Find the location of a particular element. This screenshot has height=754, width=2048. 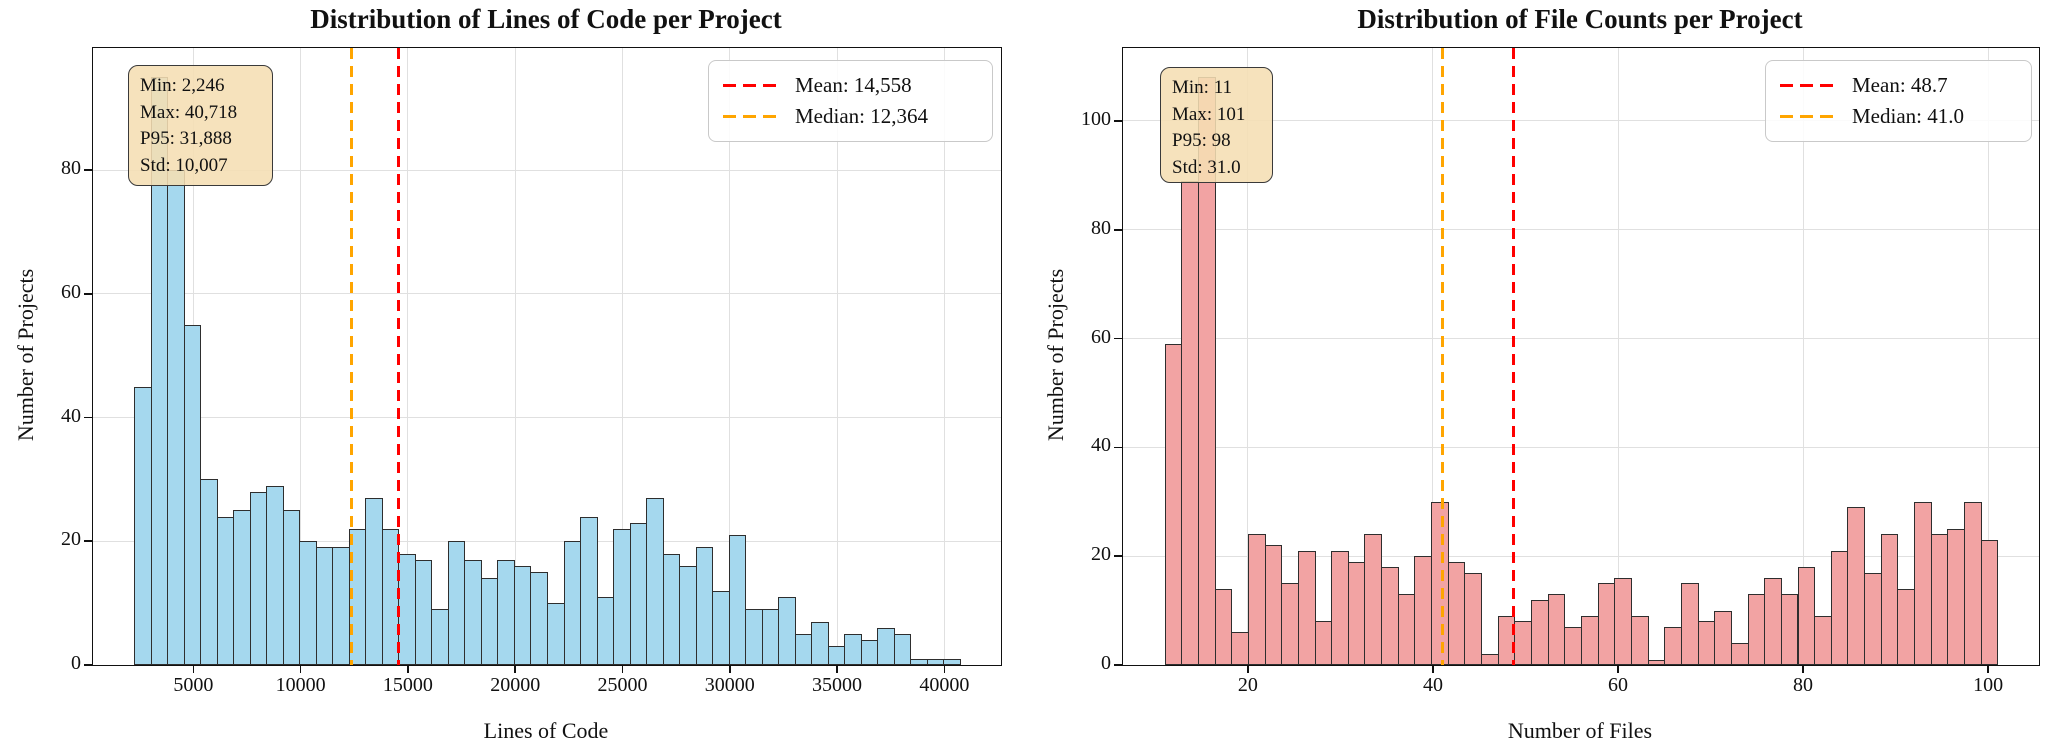

legend-mean-label: Mean: 48.7 is located at coordinates (1900, 85).